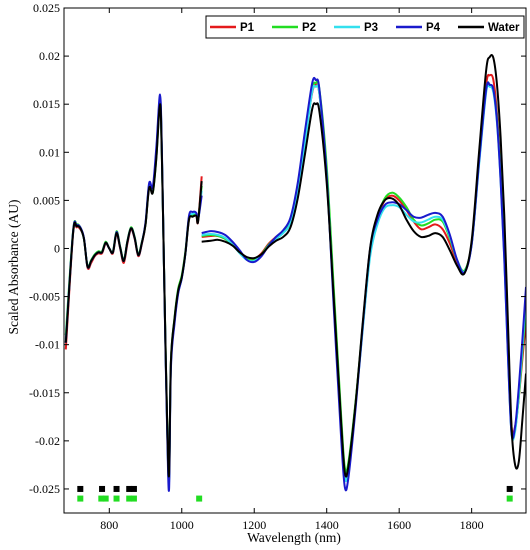 The image size is (530, 550). Describe the element at coordinates (309, 28) in the screenshot. I see `legend-label-p2: P2` at that location.